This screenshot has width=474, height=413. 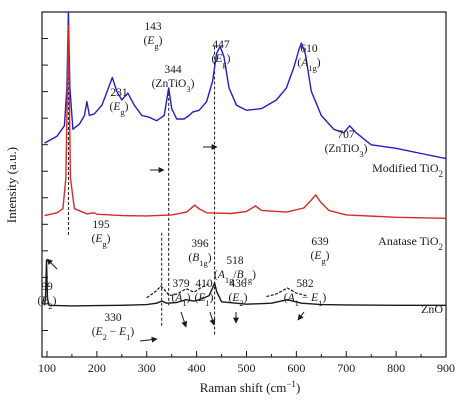 What do you see at coordinates (173, 70) in the screenshot?
I see `peak-wavenumber: 344` at bounding box center [173, 70].